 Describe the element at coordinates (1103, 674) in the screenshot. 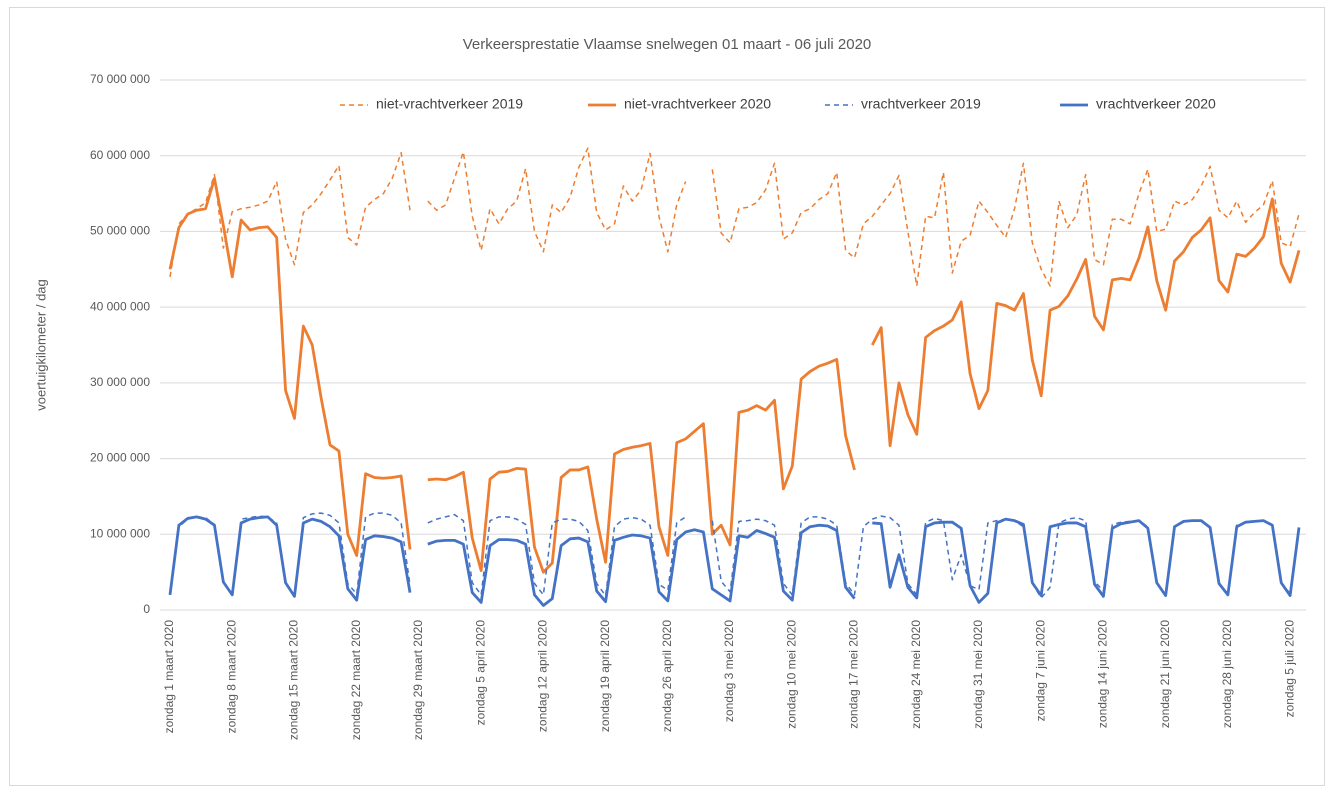

I see `x-tick-label: zondag 14 juni 2020` at that location.